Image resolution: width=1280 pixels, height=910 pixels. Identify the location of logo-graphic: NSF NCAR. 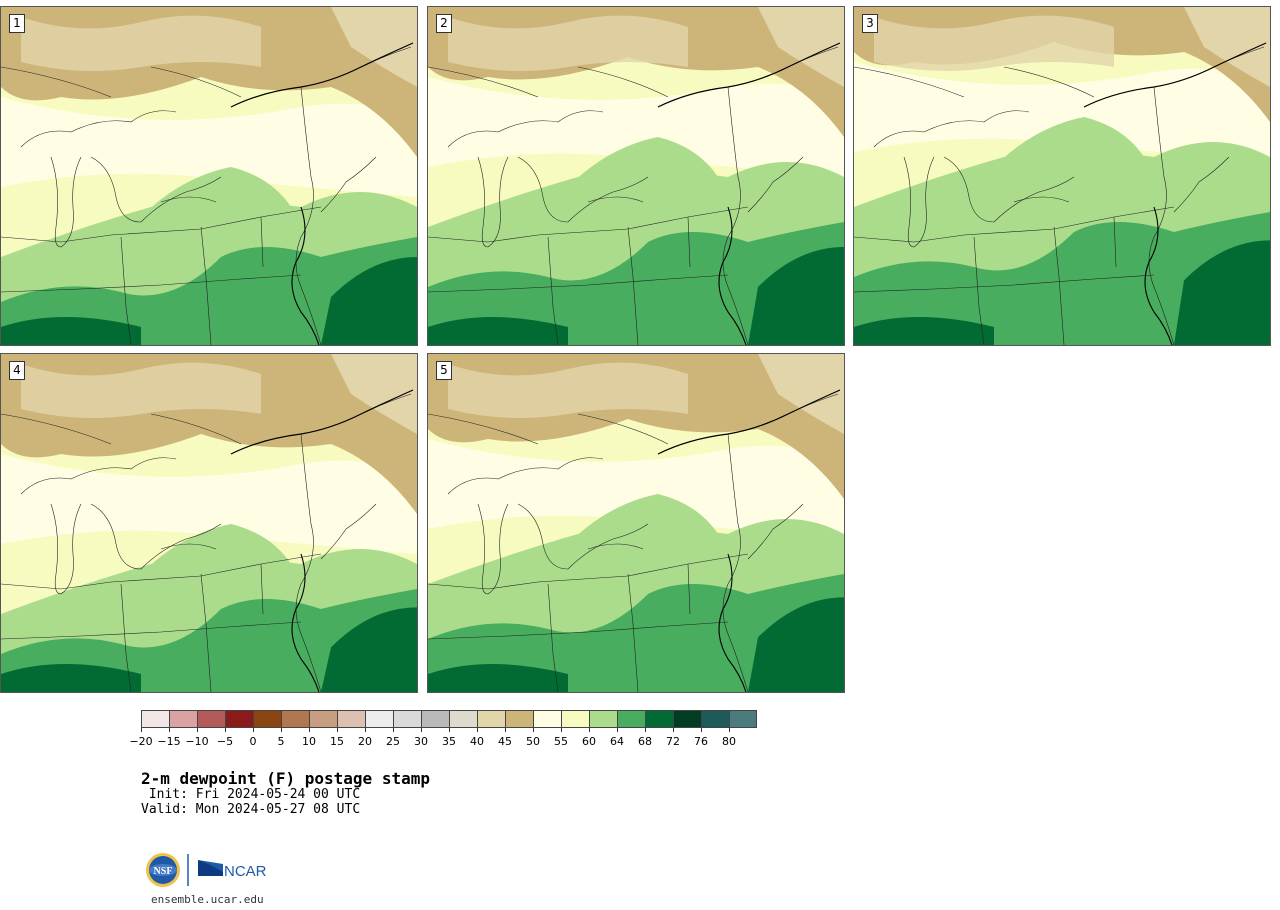
(206, 870).